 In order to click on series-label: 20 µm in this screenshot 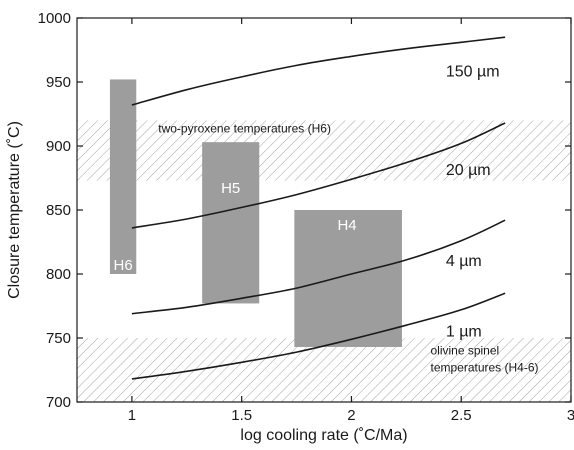, I will do `click(468, 170)`.